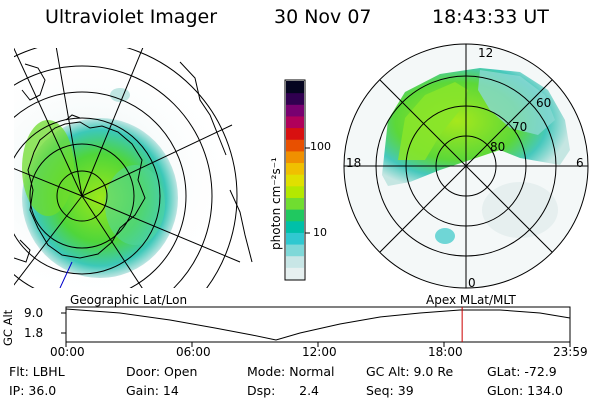 This screenshot has height=400, width=600. I want to click on geographic-panel-label: Geographic Lat/Lon, so click(129, 300).